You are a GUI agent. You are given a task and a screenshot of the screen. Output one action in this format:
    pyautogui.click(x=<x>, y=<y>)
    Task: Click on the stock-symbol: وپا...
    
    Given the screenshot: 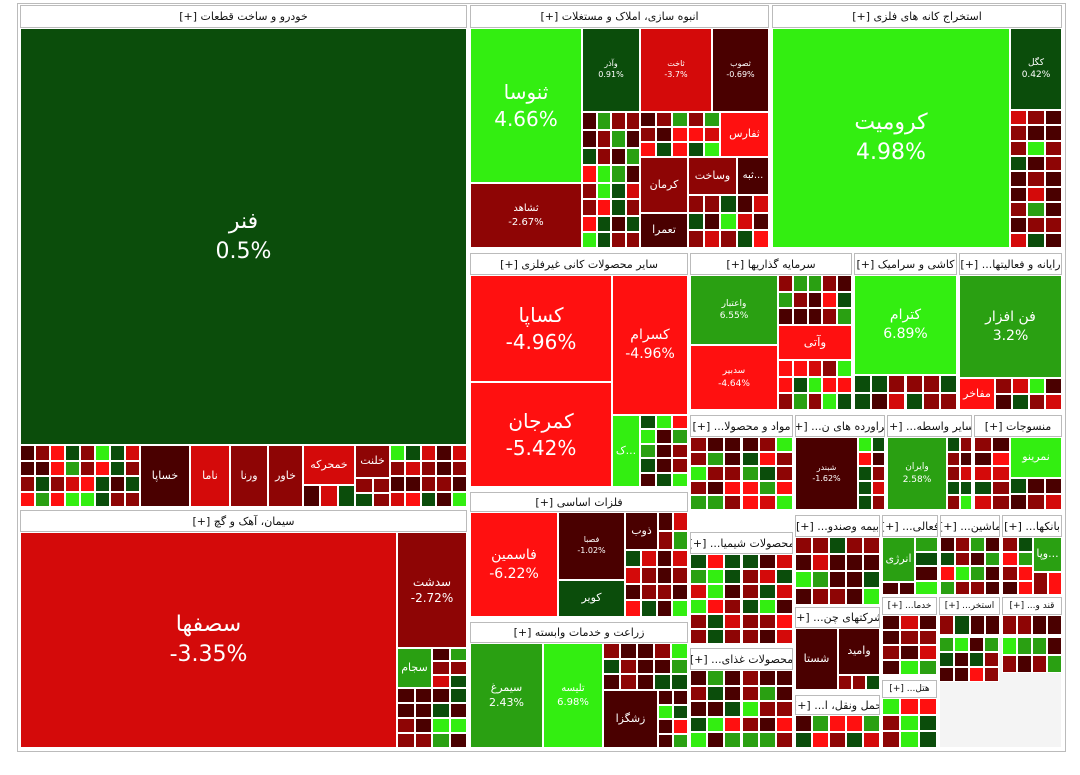 What is the action you would take?
    pyautogui.click(x=1047, y=554)
    